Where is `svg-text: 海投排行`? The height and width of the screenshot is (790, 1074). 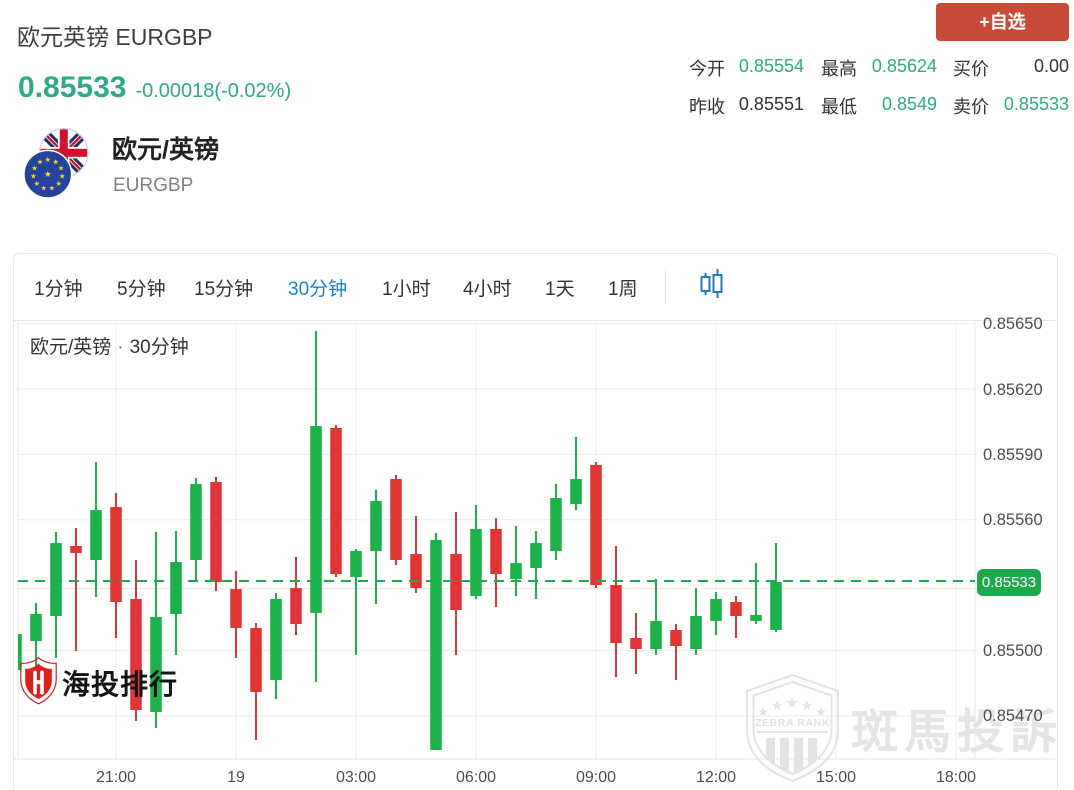 svg-text: 海投排行 is located at coordinates (120, 684).